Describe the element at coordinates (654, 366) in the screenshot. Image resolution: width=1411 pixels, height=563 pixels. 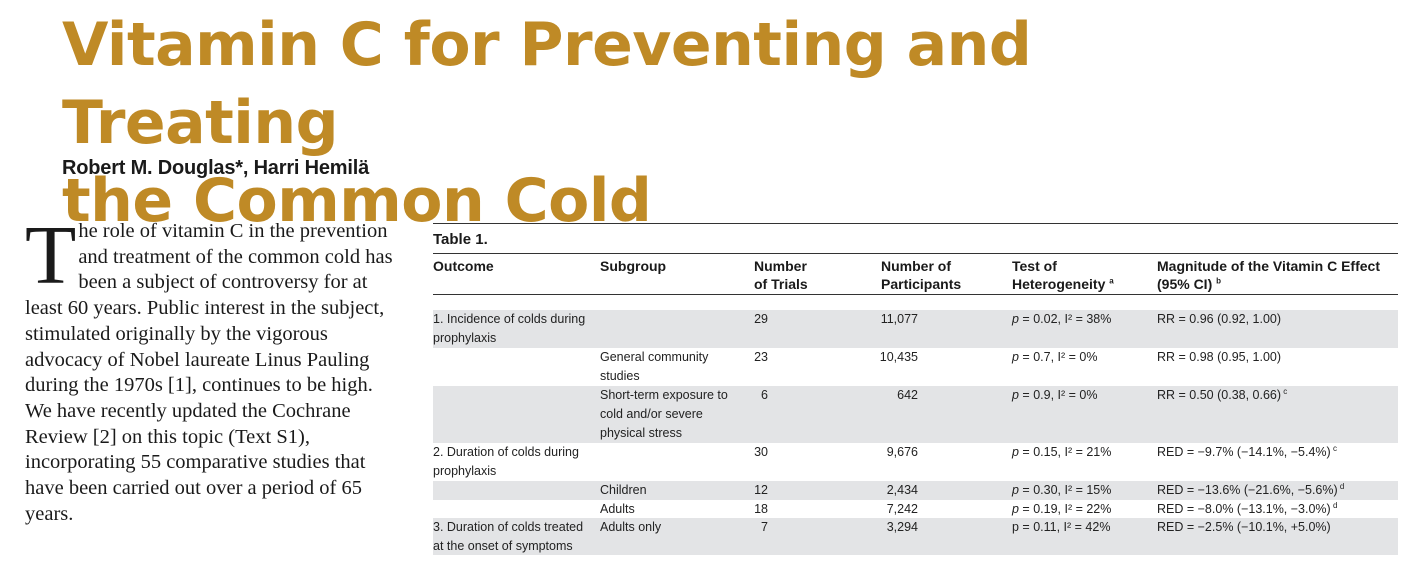
I see `cell-subgroup: General community studies` at that location.